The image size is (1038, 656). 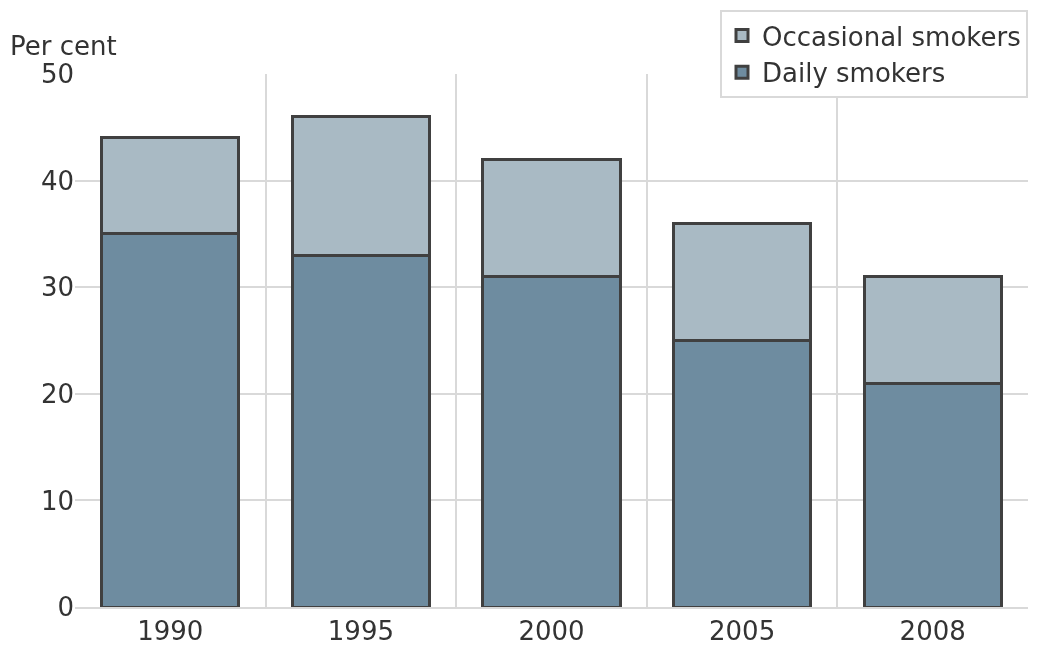 What do you see at coordinates (57, 287) in the screenshot?
I see `y-tick-label: 30` at bounding box center [57, 287].